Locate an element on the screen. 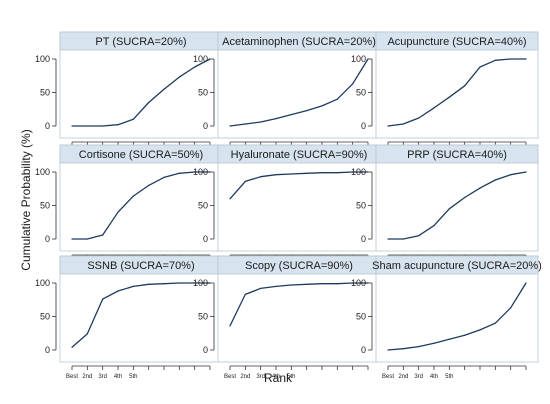 The height and width of the screenshot is (404, 550). panel-title: Hyaluronate (SUCRA=90%) is located at coordinates (299, 155).